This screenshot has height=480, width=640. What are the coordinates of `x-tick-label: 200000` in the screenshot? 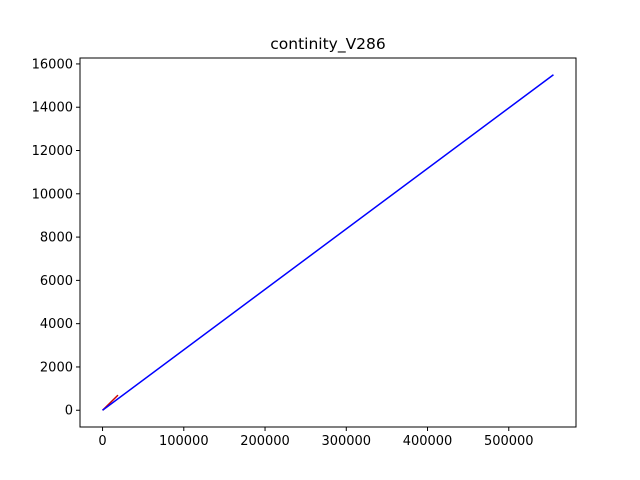 It's located at (265, 441).